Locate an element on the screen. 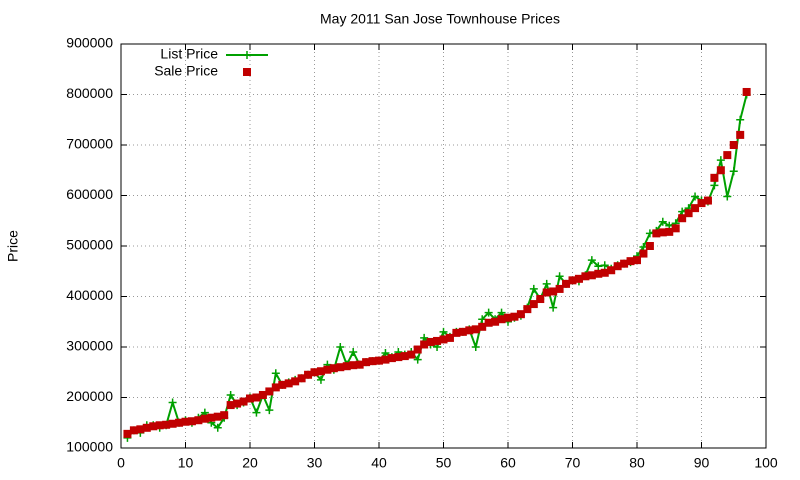 This screenshot has width=800, height=480. x-tick-label: 60 is located at coordinates (508, 463).